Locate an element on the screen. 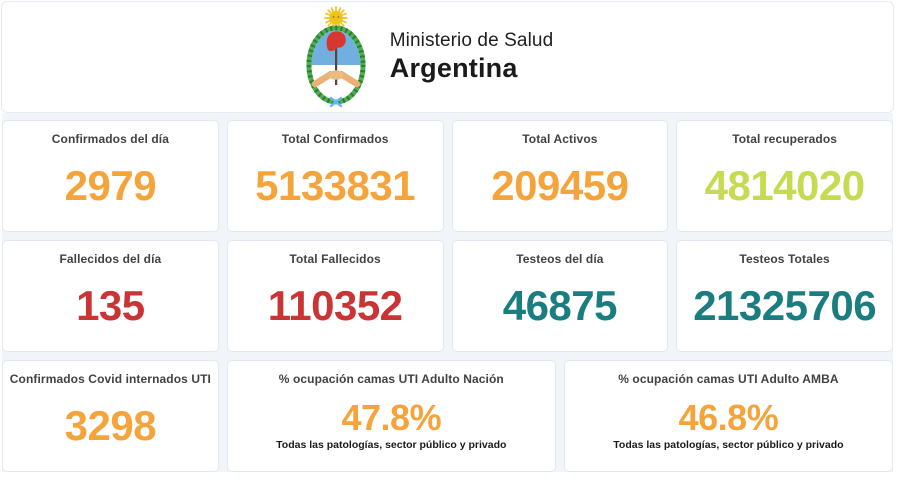 The image size is (899, 482). stat-card: Confirmados Covid internados UTI 3298 is located at coordinates (110, 416).